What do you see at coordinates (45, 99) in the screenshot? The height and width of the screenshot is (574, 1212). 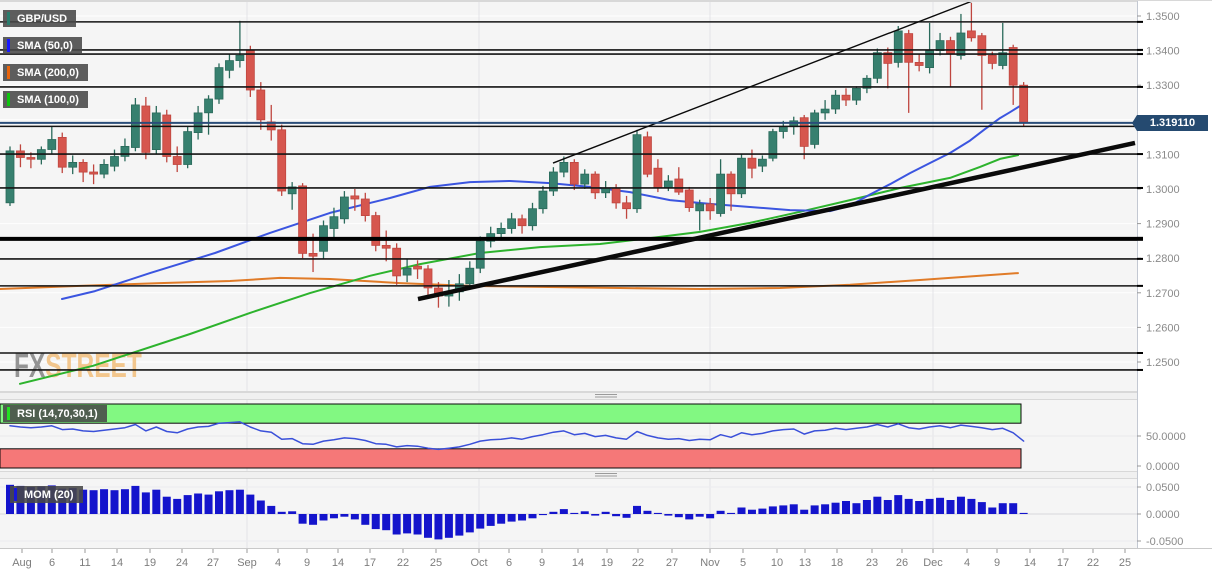 I see `legend-sma100: SMA (100,0)` at bounding box center [45, 99].